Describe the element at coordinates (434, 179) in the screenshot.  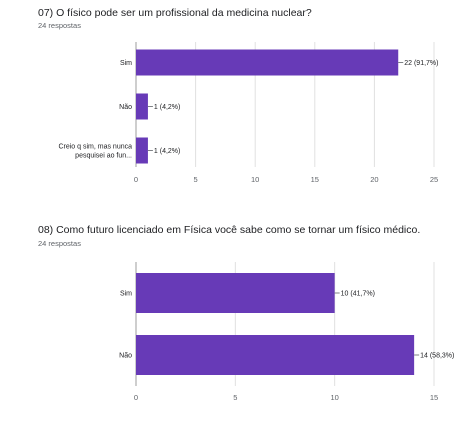
I see `x-tick-label: 25` at that location.